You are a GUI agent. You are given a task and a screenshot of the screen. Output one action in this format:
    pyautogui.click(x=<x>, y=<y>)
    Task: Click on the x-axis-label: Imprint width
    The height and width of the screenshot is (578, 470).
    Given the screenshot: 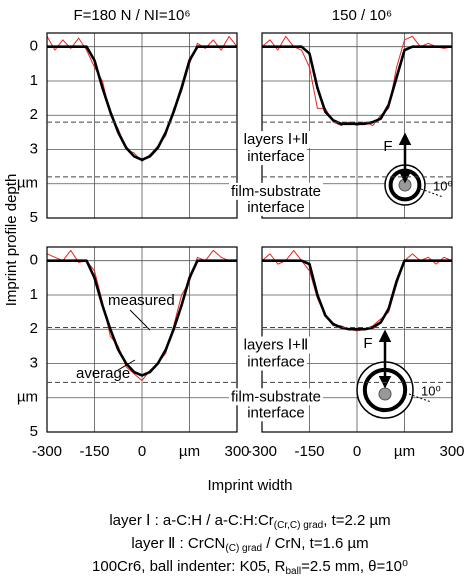 What is the action you would take?
    pyautogui.click(x=249, y=485)
    